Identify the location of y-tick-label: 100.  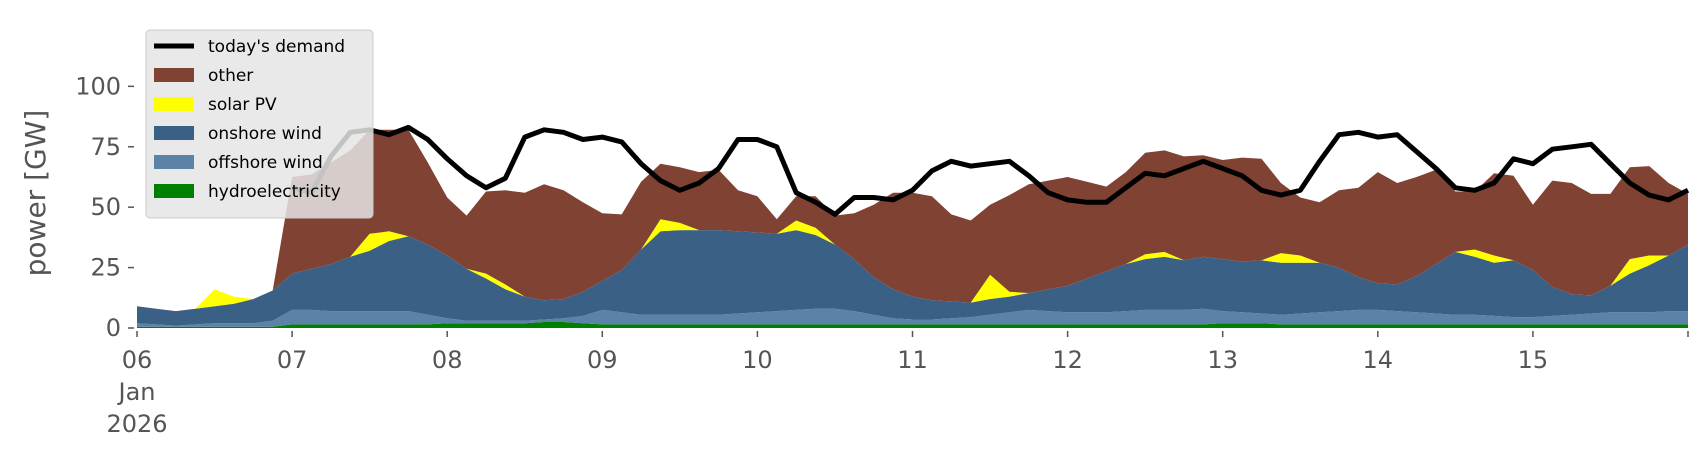
(98, 86).